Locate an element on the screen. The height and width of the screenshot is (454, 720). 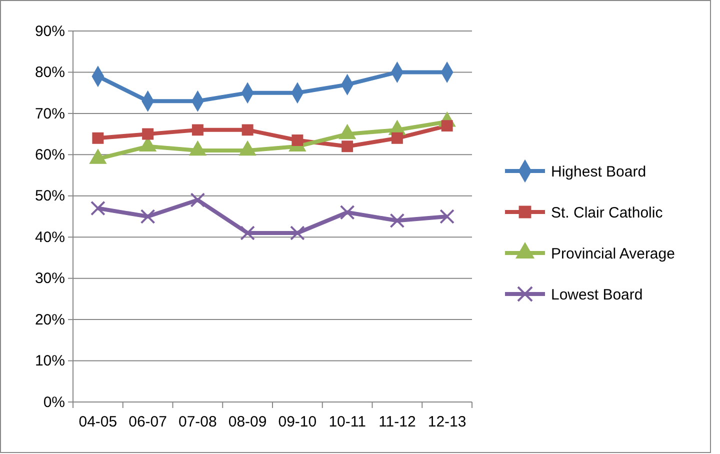
y-tick-label: 50% is located at coordinates (49, 196).